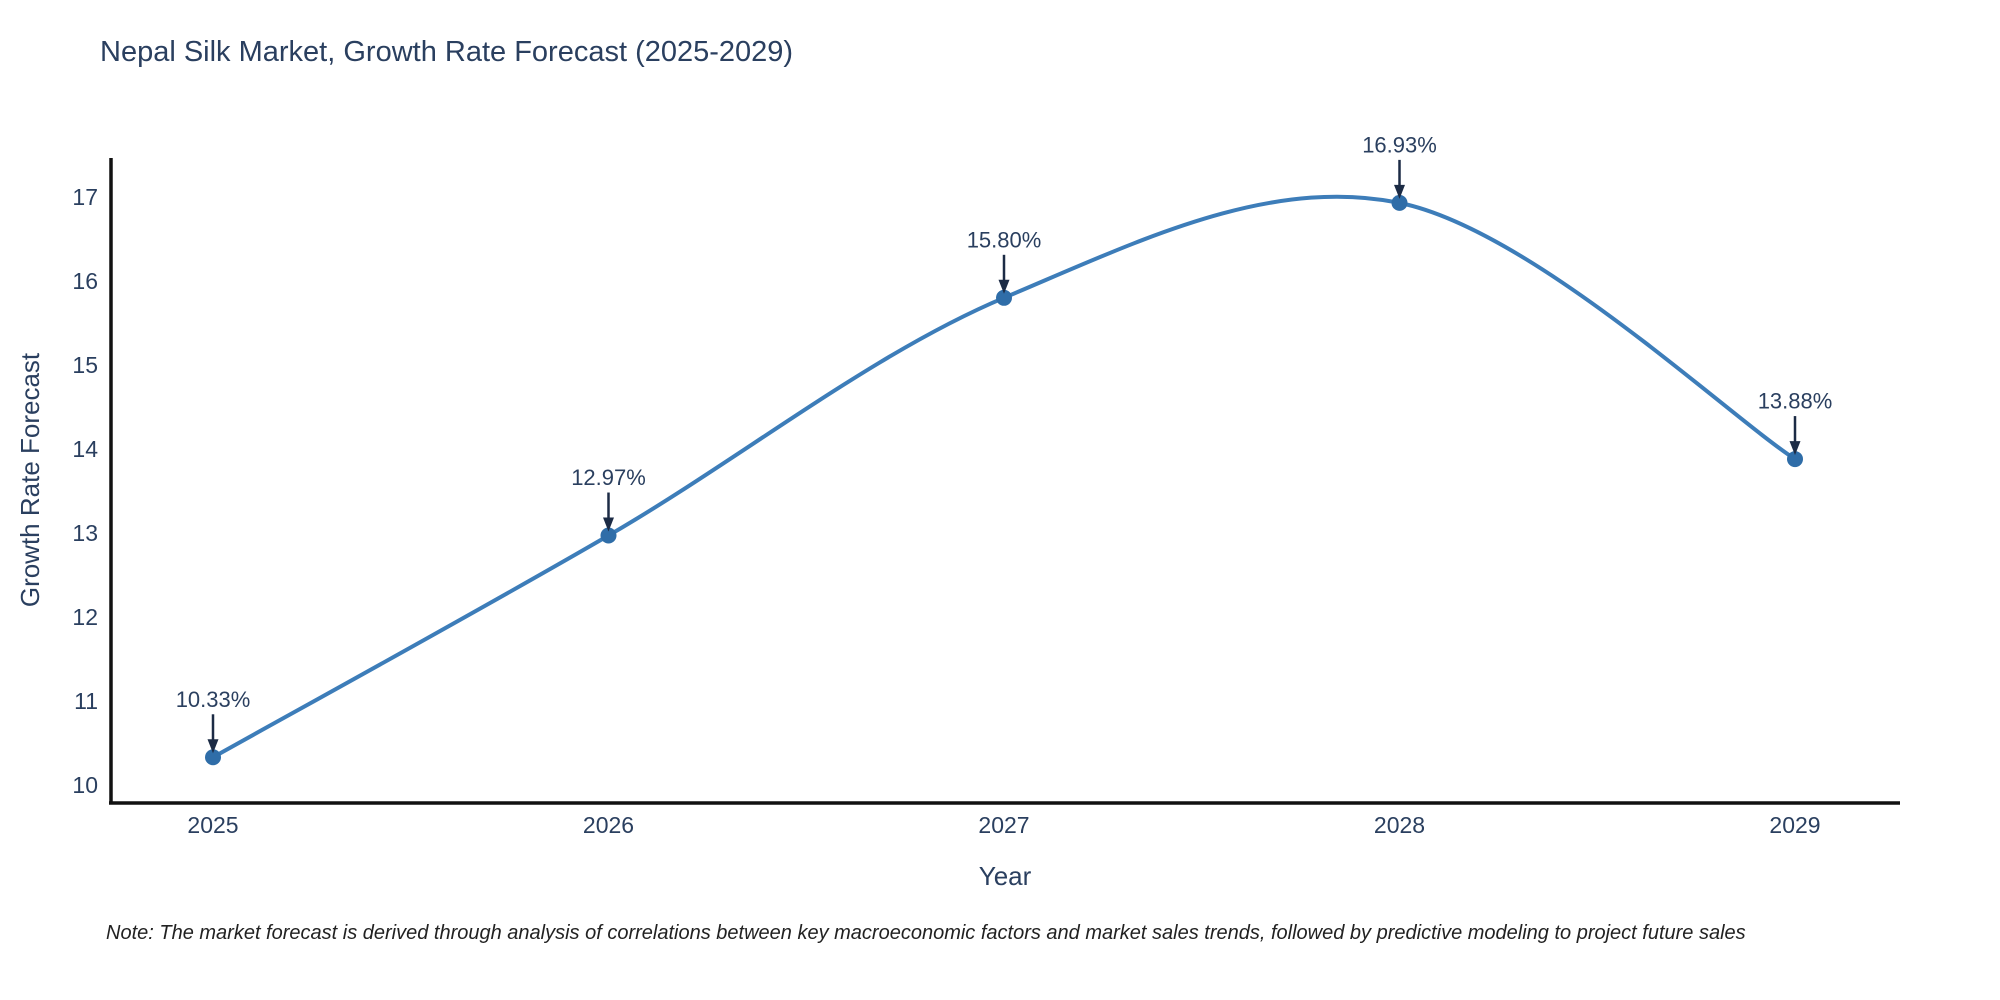 This screenshot has width=2000, height=1000. Describe the element at coordinates (85, 785) in the screenshot. I see `y-tick-label: 10` at that location.